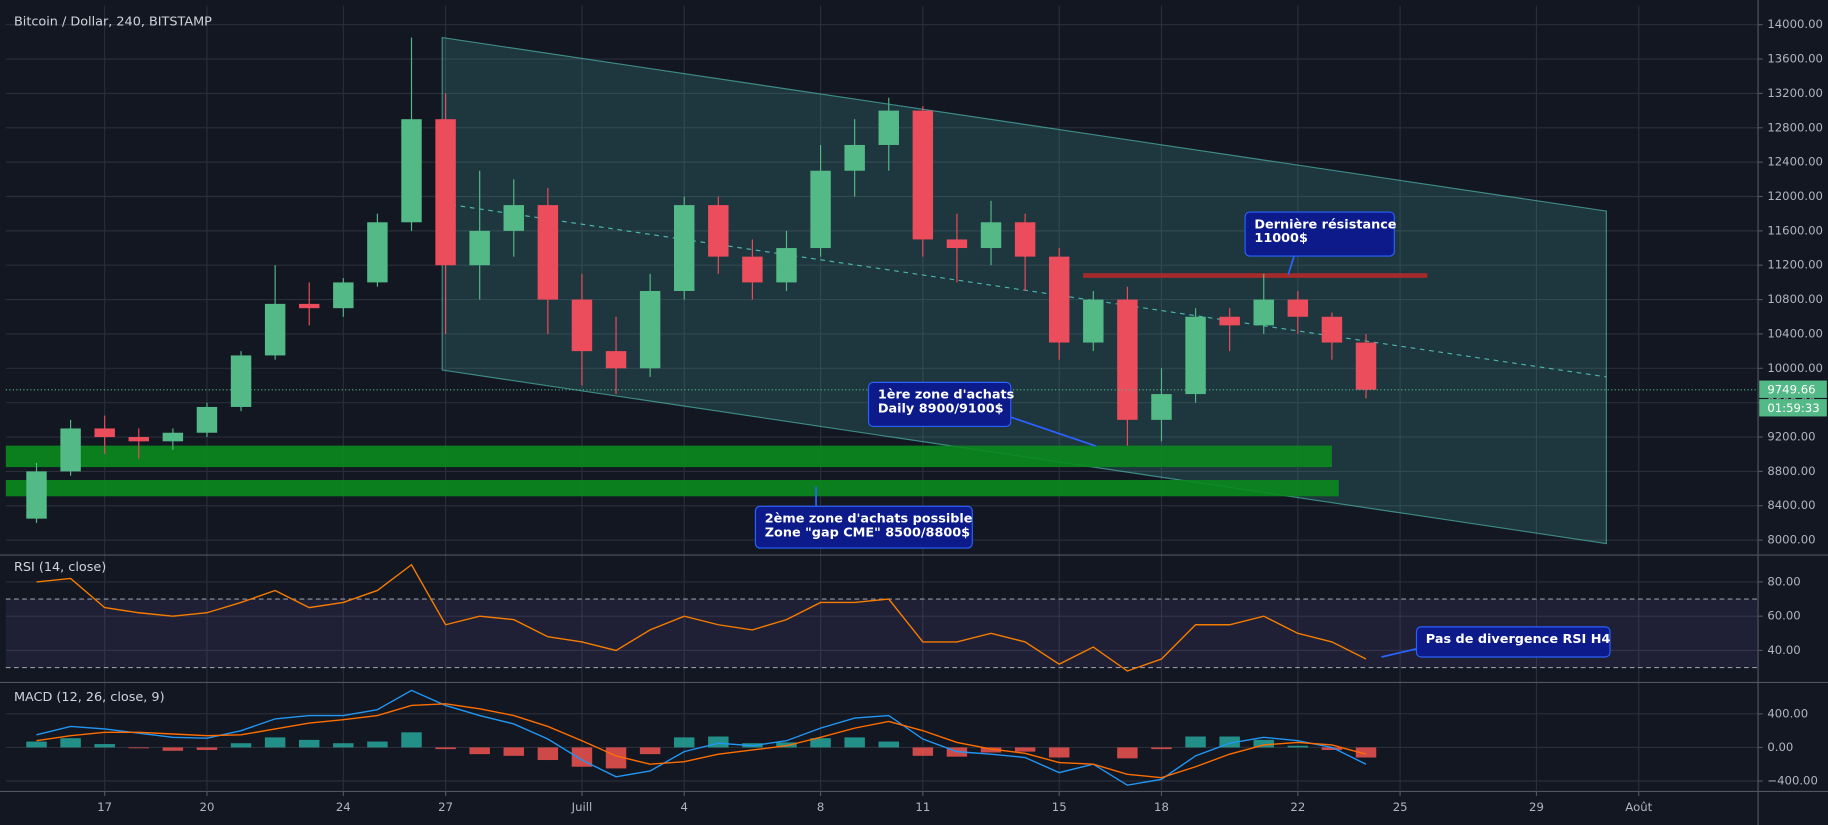 Image resolution: width=1828 pixels, height=825 pixels. Describe the element at coordinates (445, 807) in the screenshot. I see `x-tick-label: 27` at that location.